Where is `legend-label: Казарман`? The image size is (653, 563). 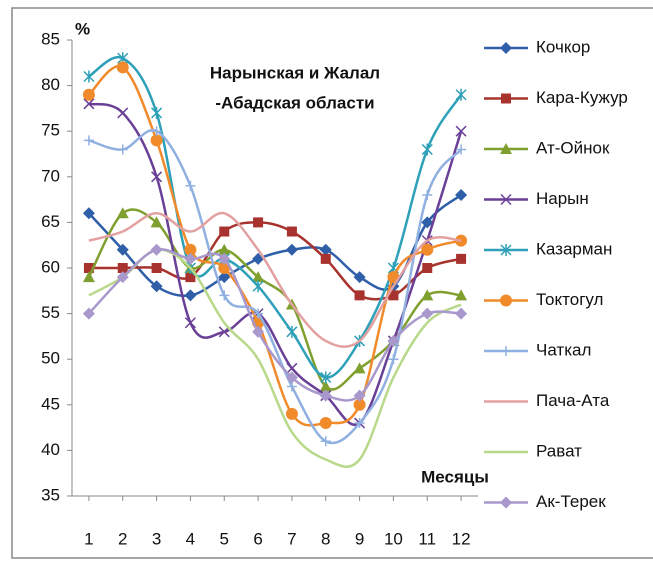 legend-label: Казарман is located at coordinates (574, 248).